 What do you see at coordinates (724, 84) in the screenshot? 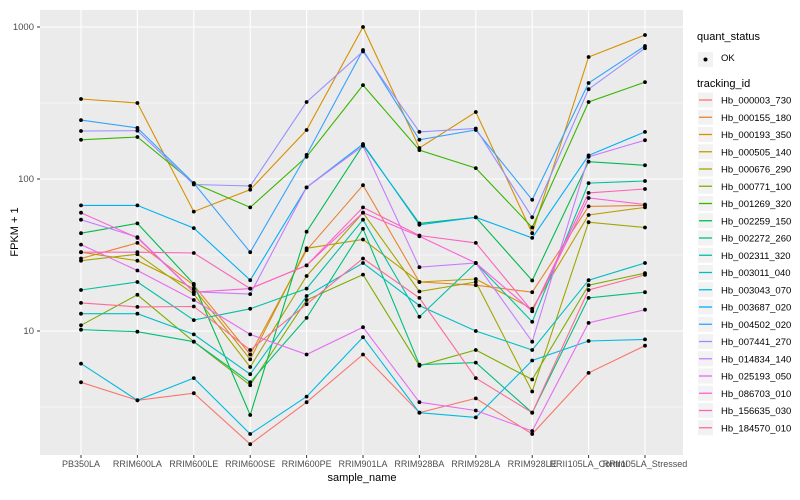
I see `legend-title-tracking-id: tracking_id` at bounding box center [724, 84].